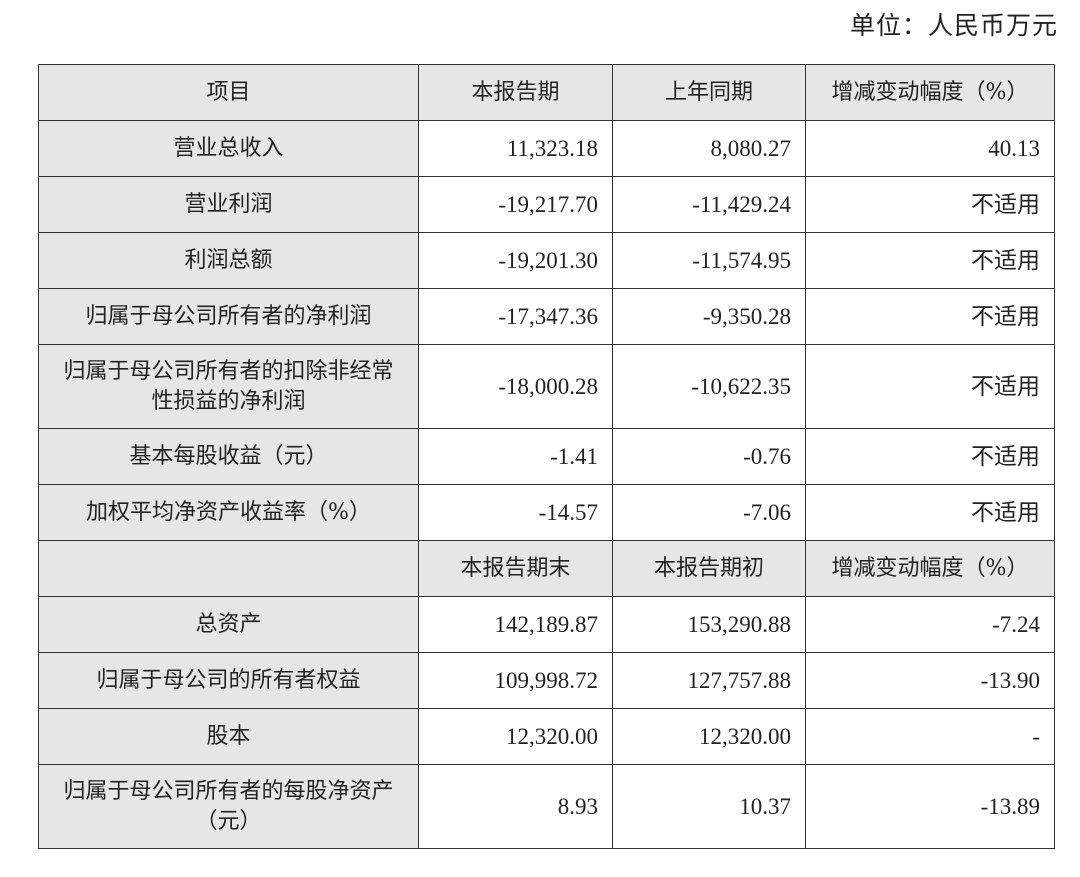 The height and width of the screenshot is (877, 1080). Describe the element at coordinates (709, 148) in the screenshot. I see `table-cell: 8,080.27` at that location.